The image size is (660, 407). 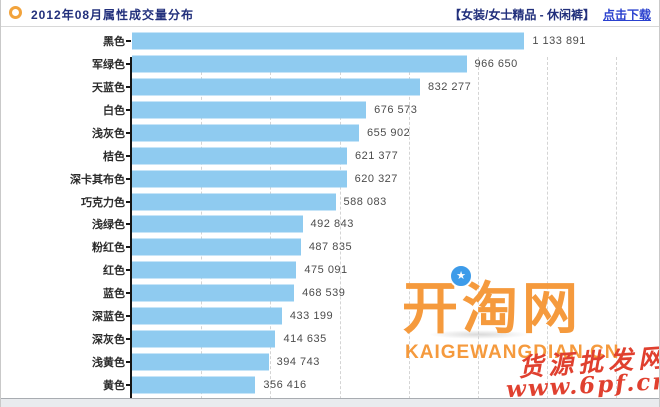 I want to click on chart-row: 深灰色 414 635, so click(x=330, y=338).